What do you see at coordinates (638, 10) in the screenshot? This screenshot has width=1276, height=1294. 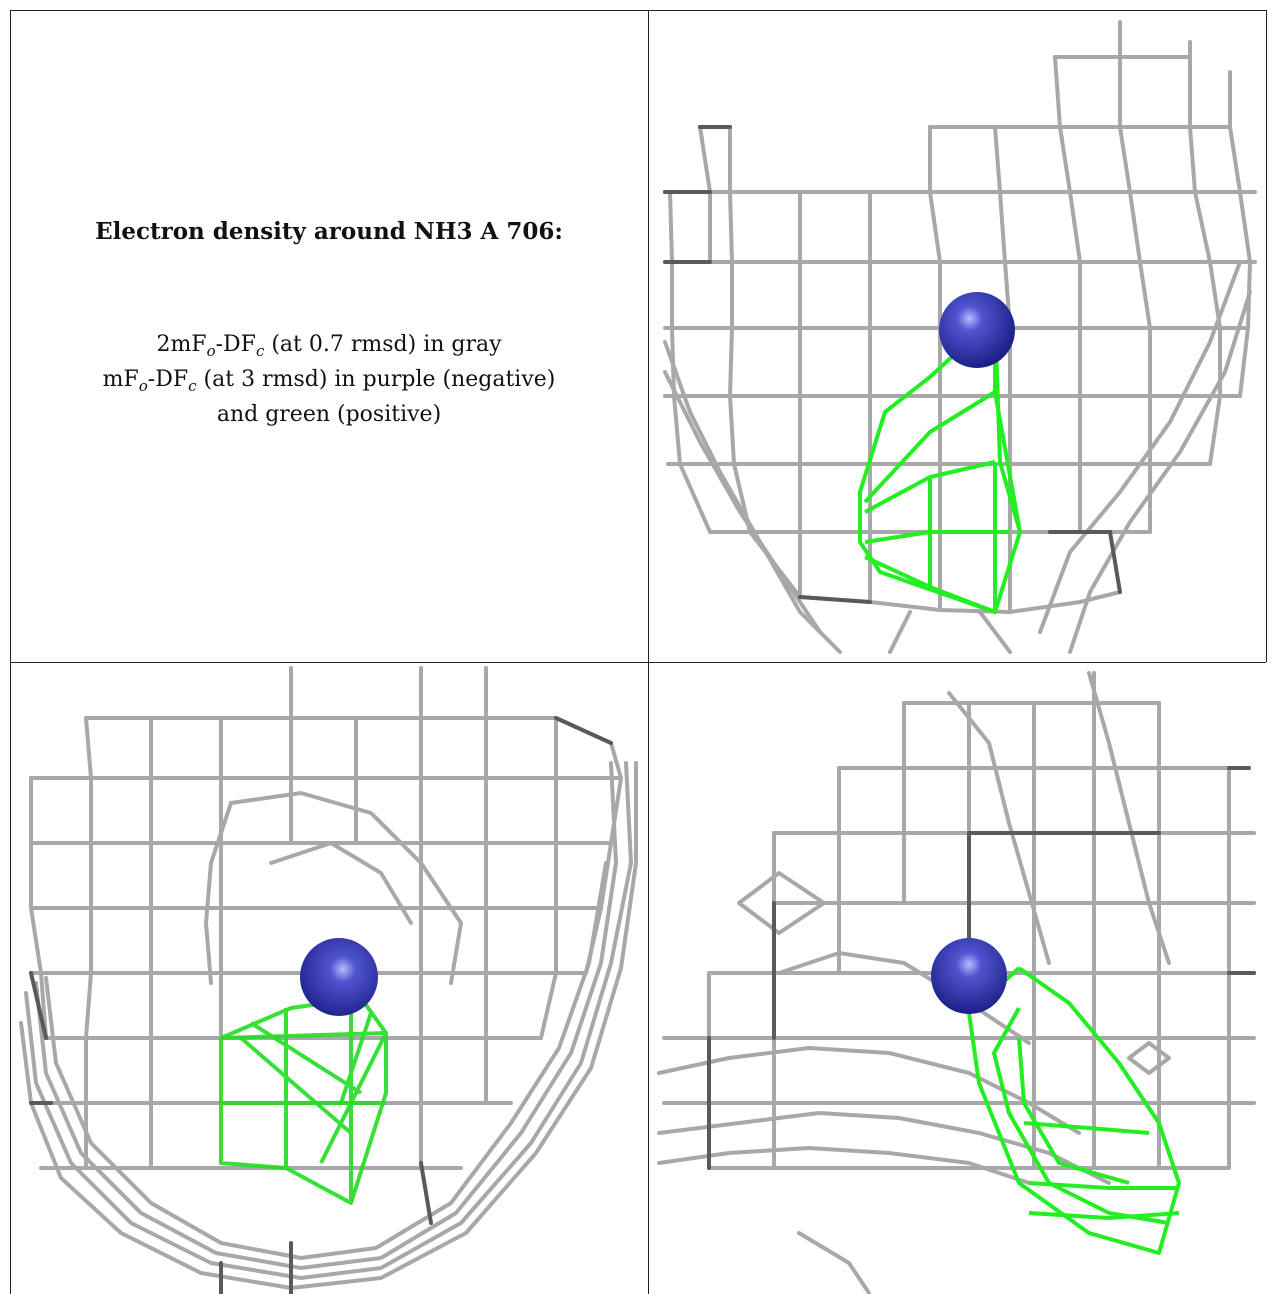 I see `table-border-top` at bounding box center [638, 10].